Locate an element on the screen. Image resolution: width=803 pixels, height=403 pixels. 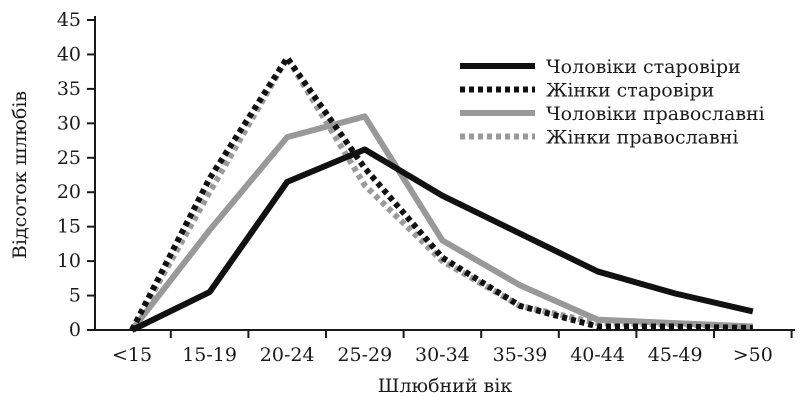
y-axis-title: Відсоток шлюбів is located at coordinates (20, 175).